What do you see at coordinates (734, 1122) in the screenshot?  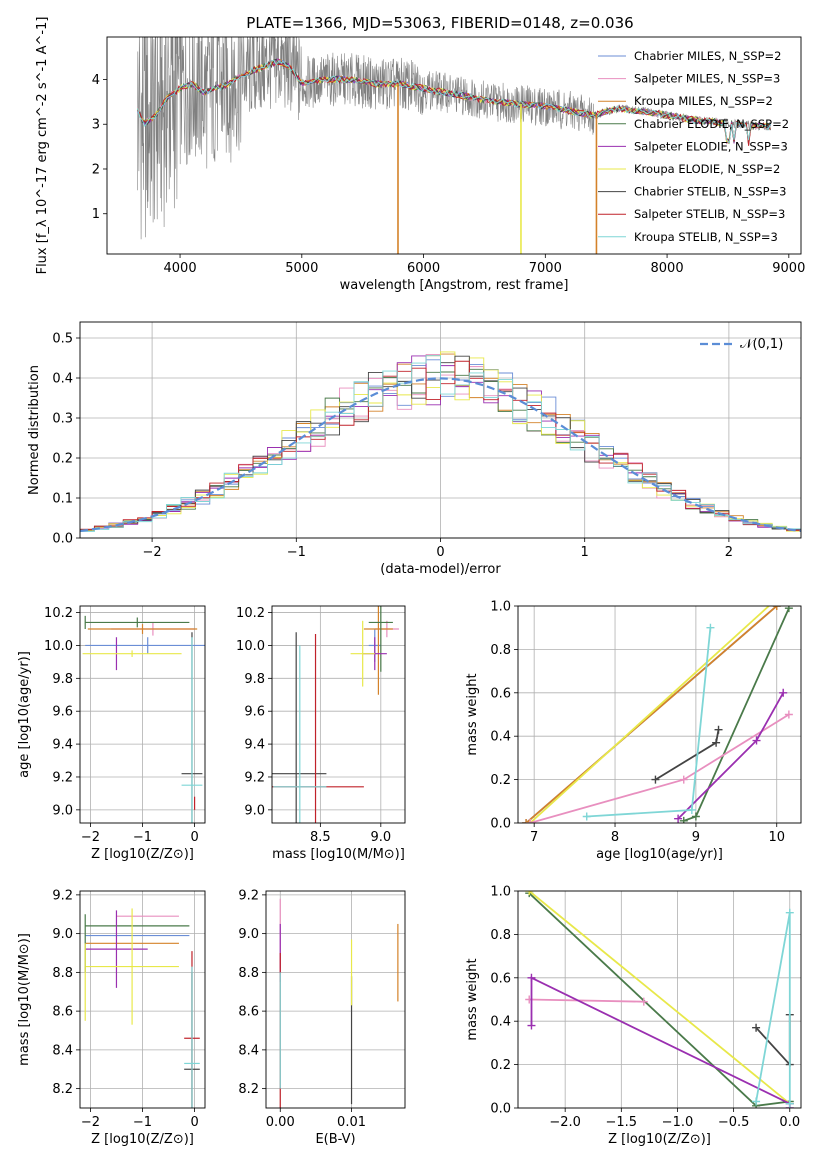 I see `x-tick-label: −0.5` at bounding box center [734, 1122].